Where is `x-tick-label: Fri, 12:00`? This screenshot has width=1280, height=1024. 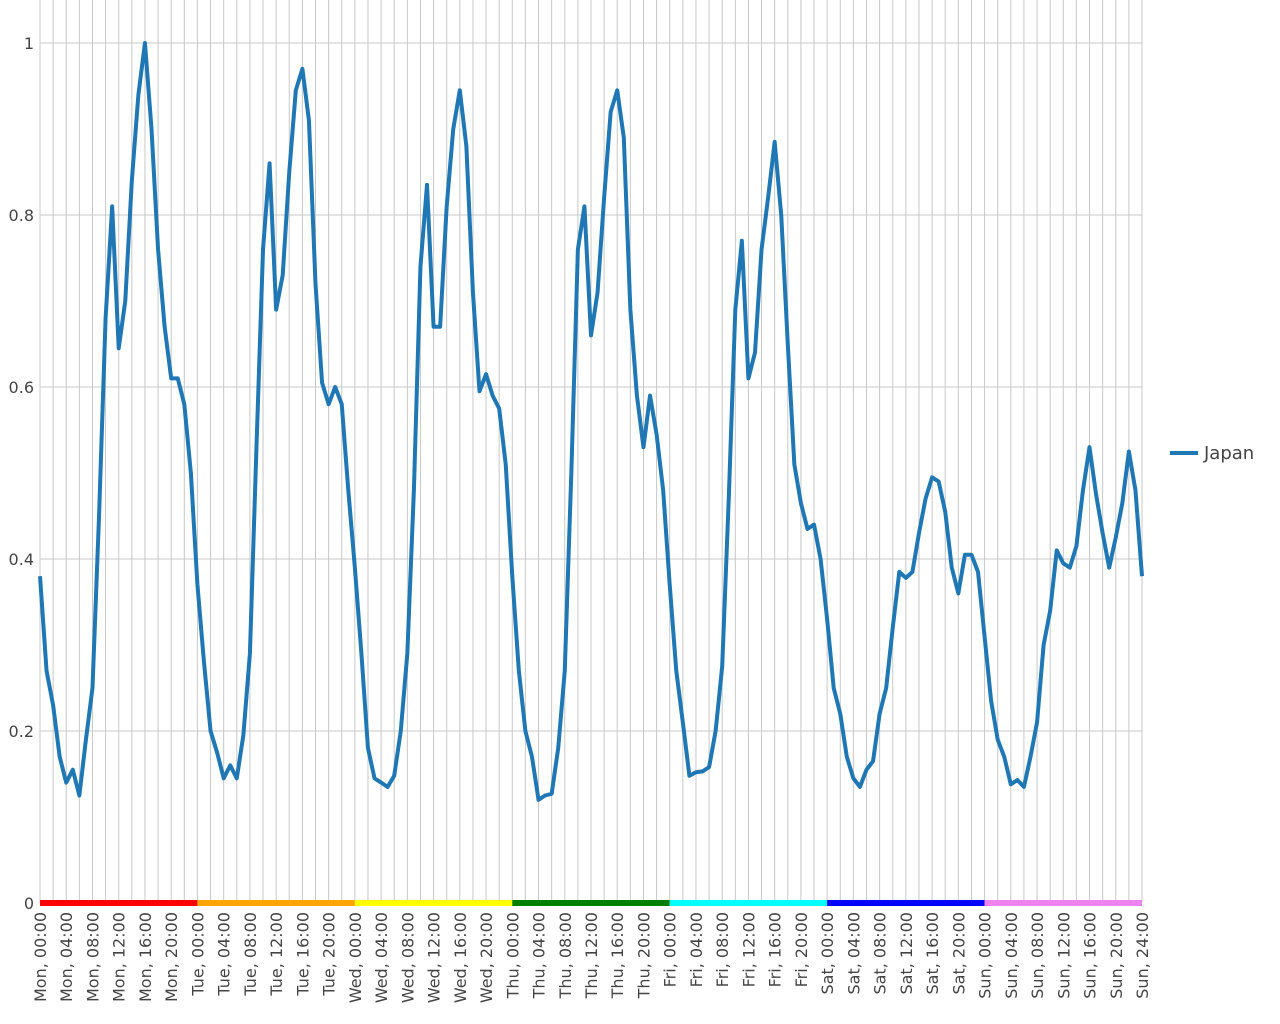
x-tick-label: Fri, 12:00 is located at coordinates (748, 949).